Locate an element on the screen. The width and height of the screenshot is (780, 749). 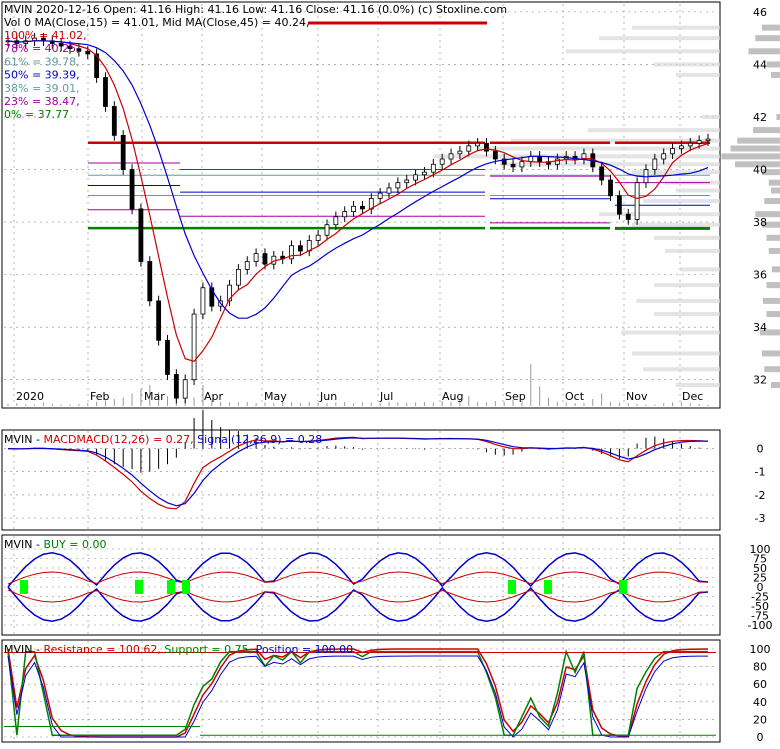
macd-tick-label: -3 is located at coordinates (760, 518).